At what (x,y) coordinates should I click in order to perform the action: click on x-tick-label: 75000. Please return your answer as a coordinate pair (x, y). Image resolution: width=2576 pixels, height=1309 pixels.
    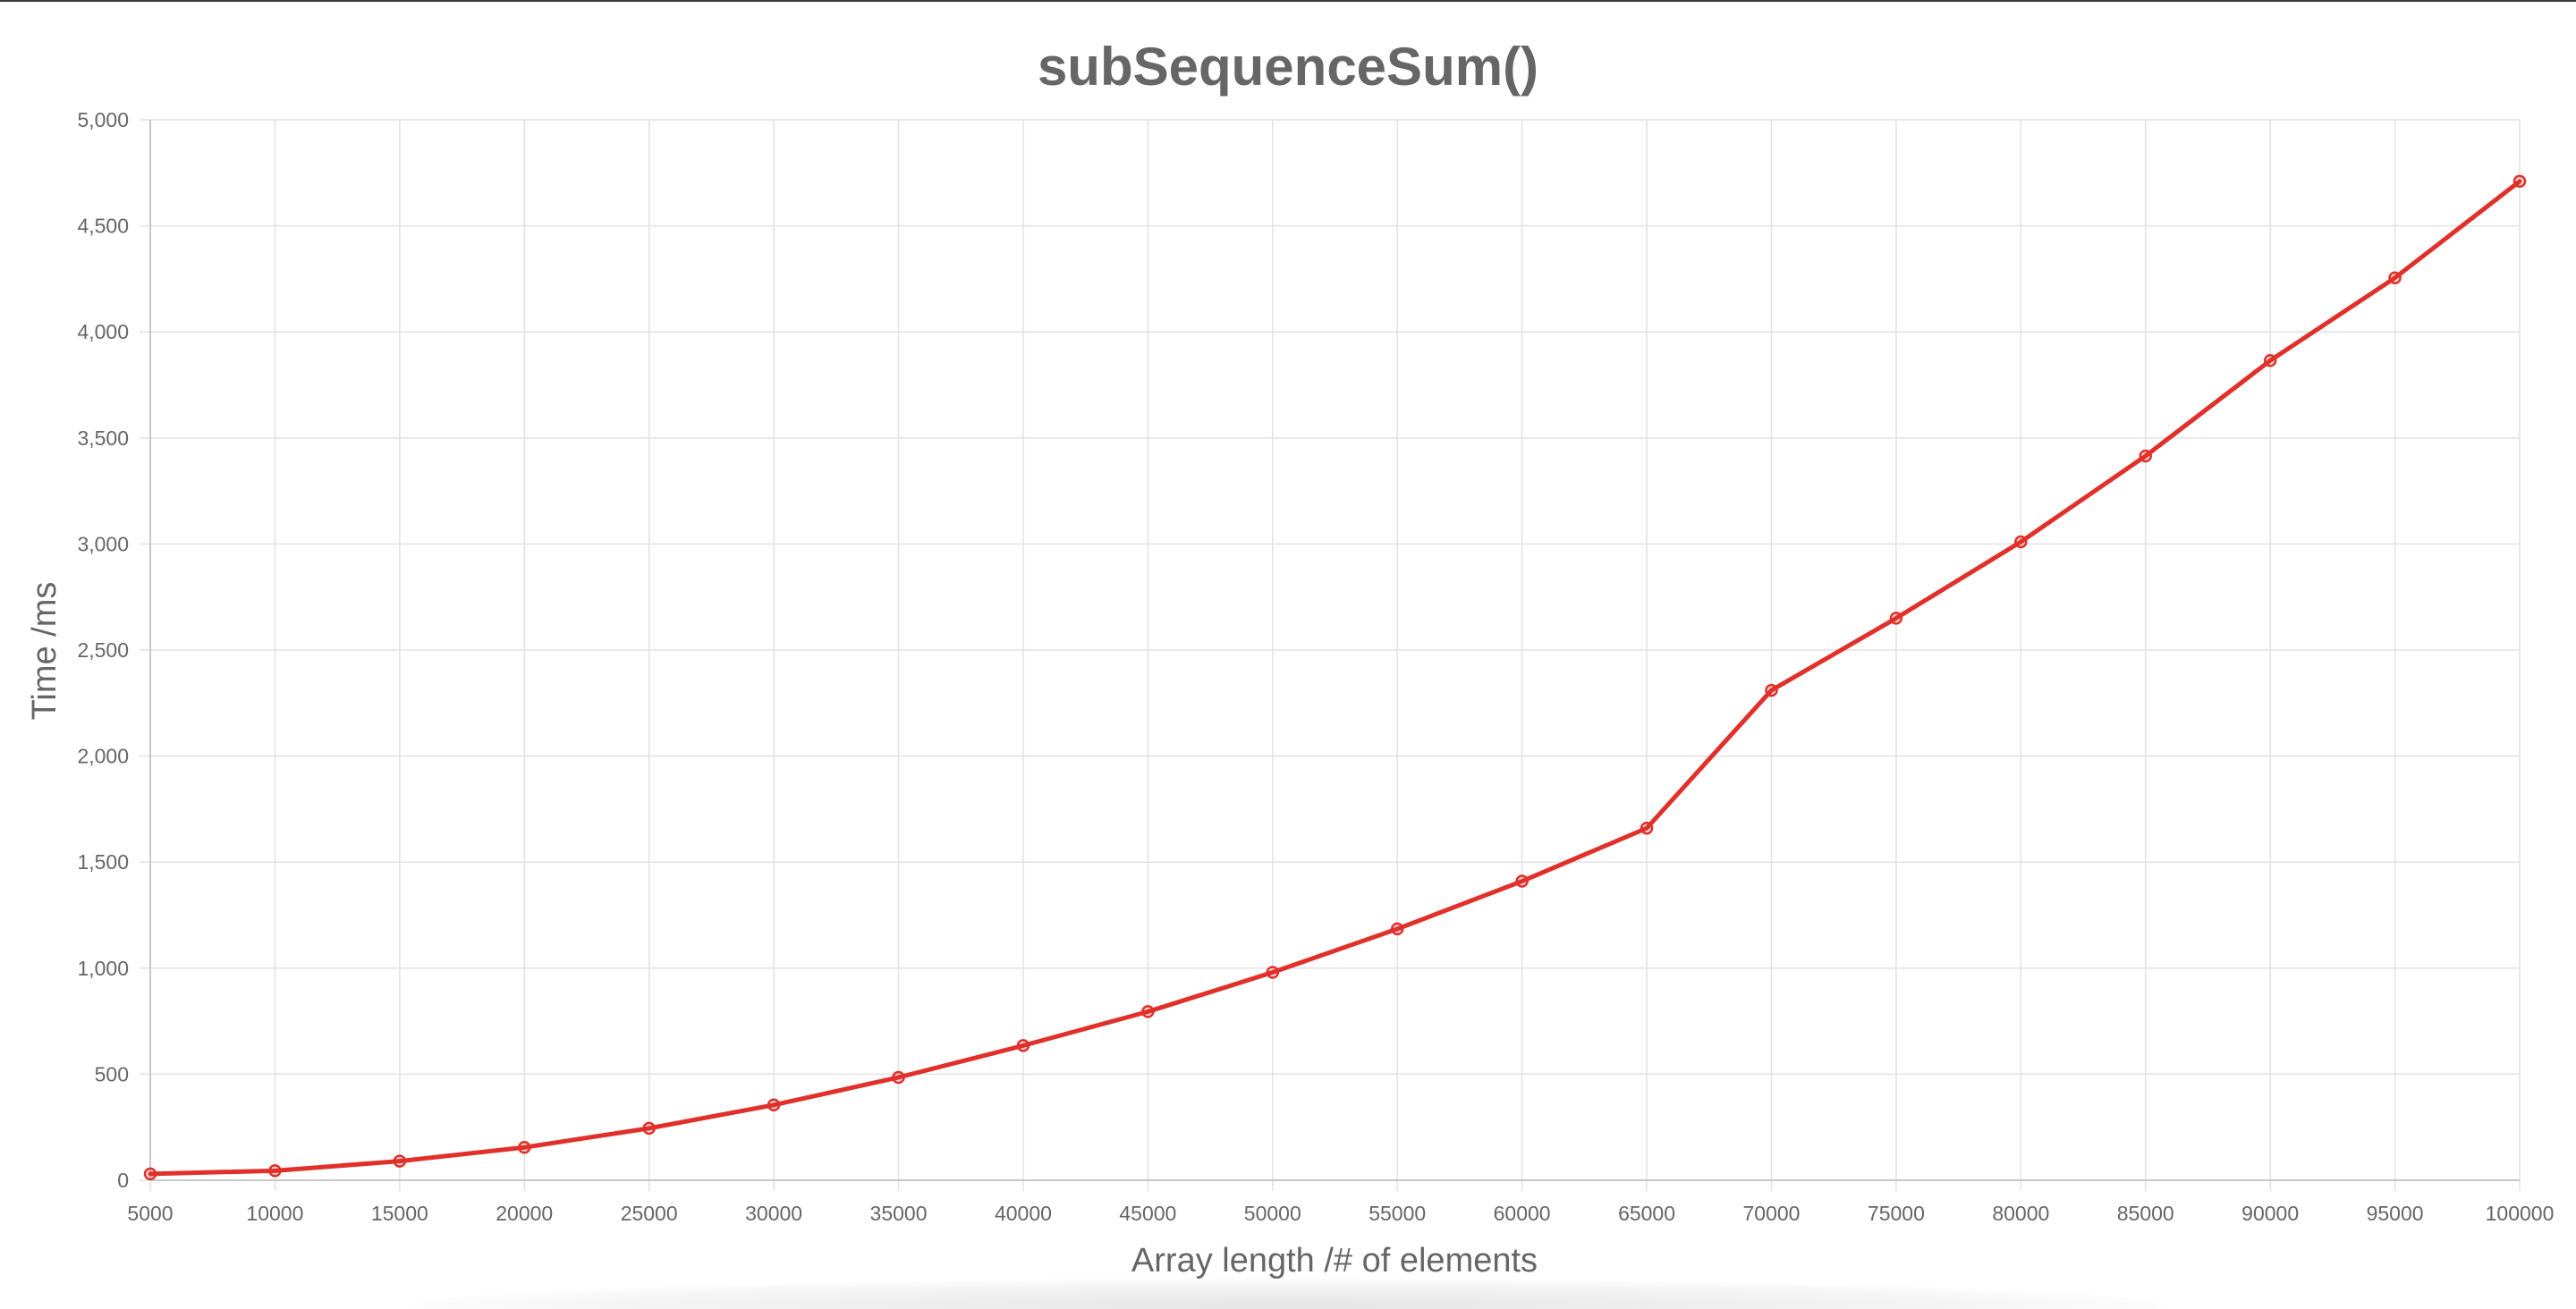
    Looking at the image, I should click on (1896, 1213).